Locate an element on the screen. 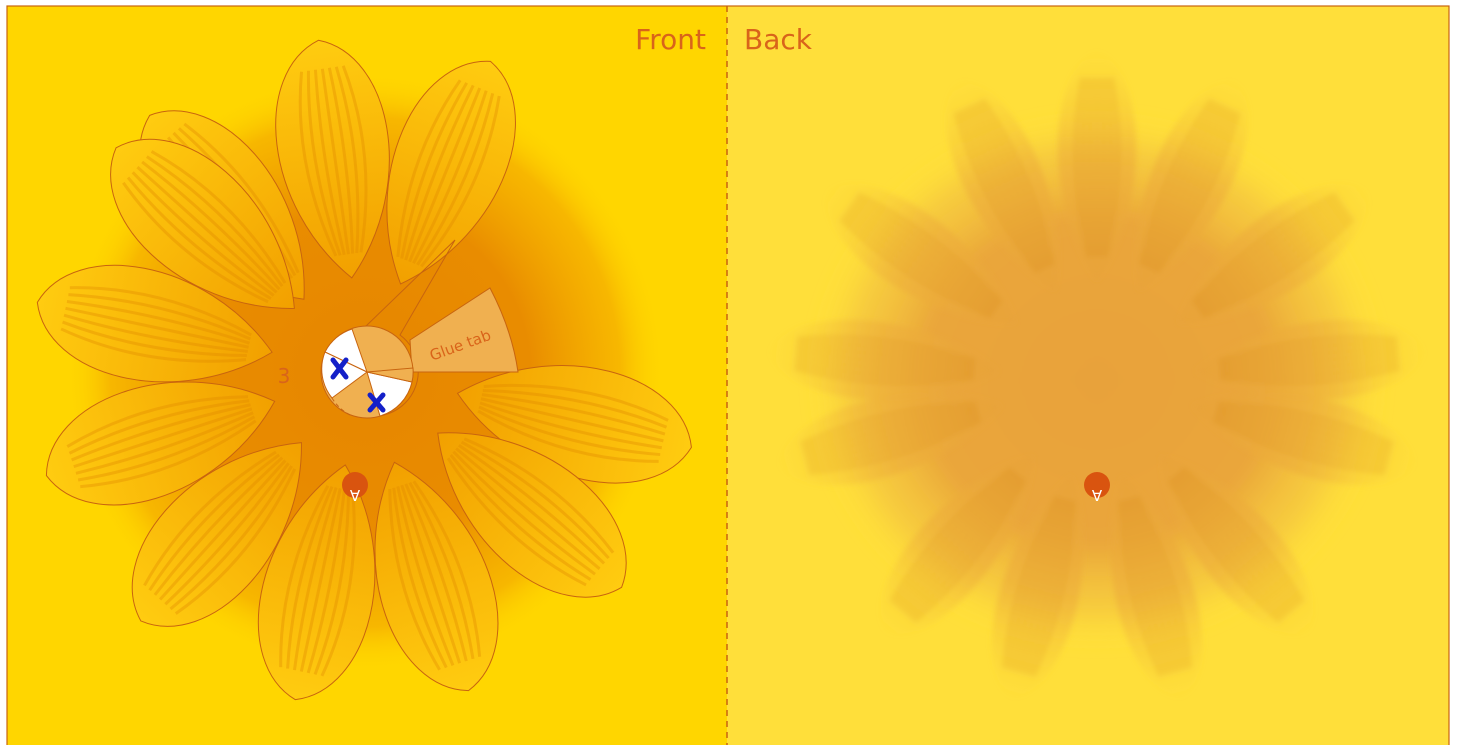 The width and height of the screenshot is (1458, 745). glue-tab: Glue tab is located at coordinates (464, 330).